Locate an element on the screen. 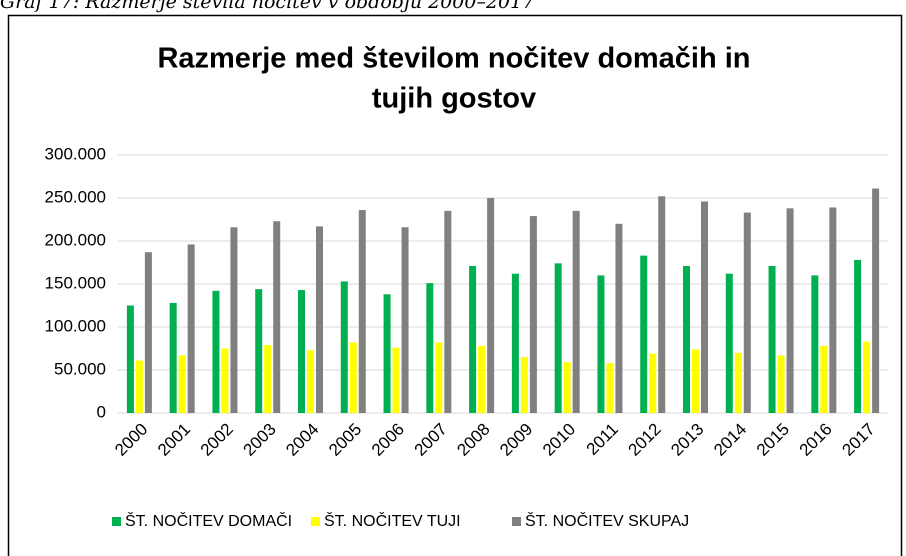 This screenshot has width=906, height=556. y-tick-label: 250.000 is located at coordinates (75, 196).